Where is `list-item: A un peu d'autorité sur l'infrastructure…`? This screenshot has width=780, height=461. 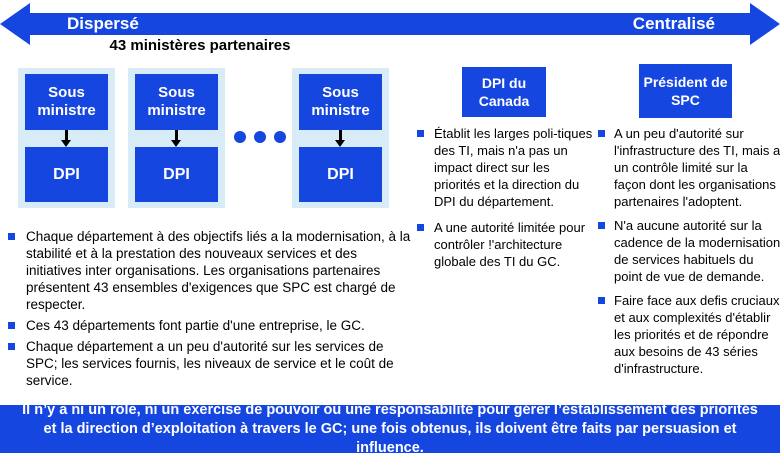
list-item: A un peu d'autorité sur l'infrastructure… is located at coordinates (689, 167).